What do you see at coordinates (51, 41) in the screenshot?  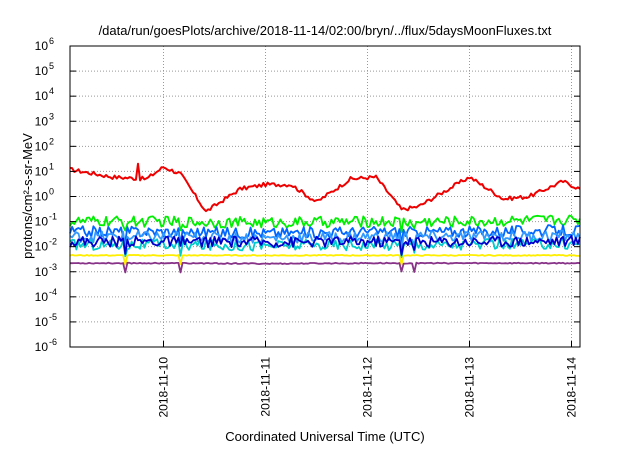 I see `y-tick-exponent: 6` at bounding box center [51, 41].